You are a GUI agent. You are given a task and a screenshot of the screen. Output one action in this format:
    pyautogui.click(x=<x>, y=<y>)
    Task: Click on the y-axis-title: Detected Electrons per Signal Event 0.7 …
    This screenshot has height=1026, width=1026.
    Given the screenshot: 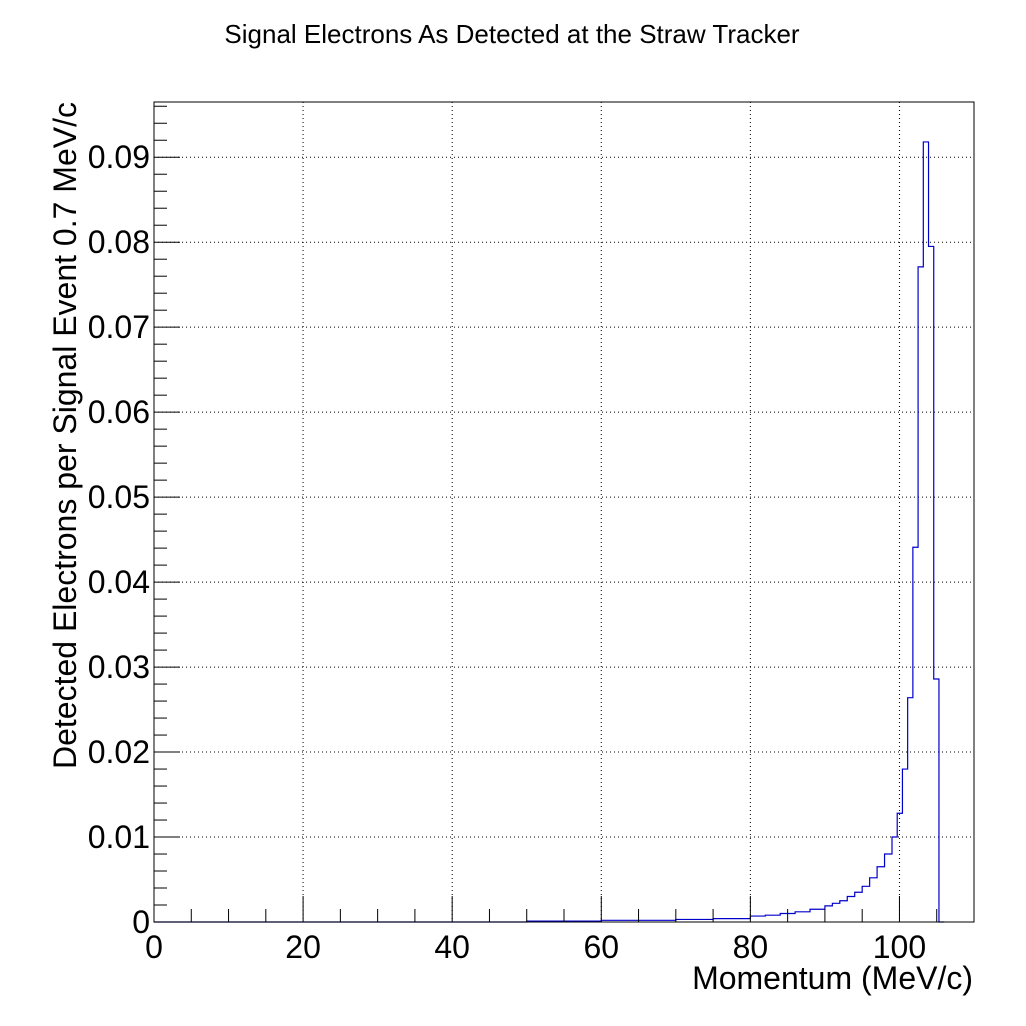 What is the action you would take?
    pyautogui.click(x=65, y=435)
    